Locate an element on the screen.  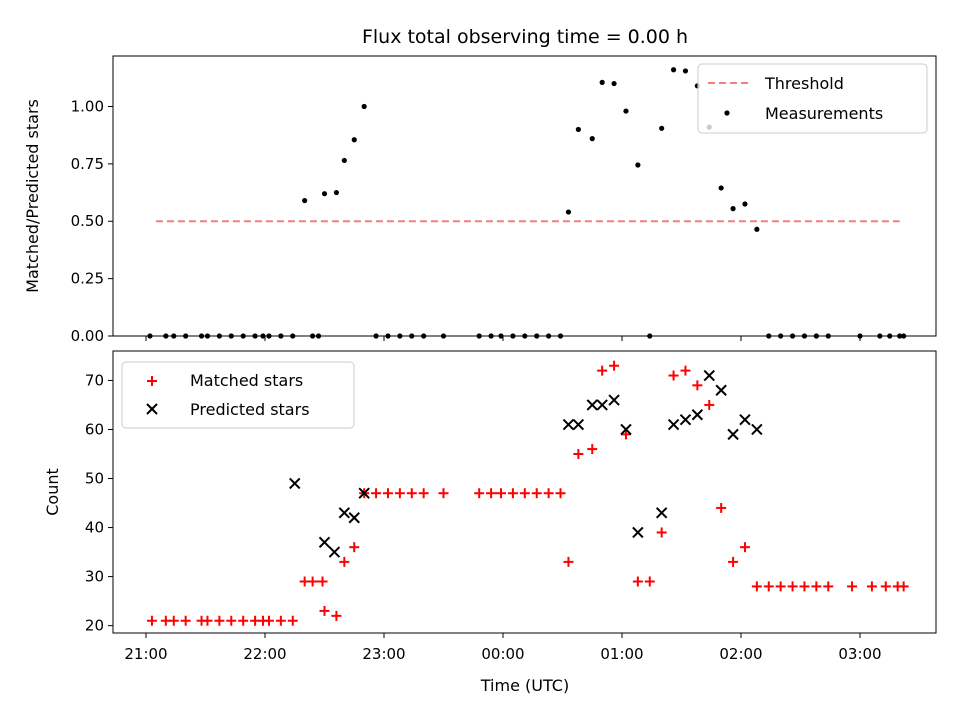
xtick-label: 21:00 is located at coordinates (145, 654).